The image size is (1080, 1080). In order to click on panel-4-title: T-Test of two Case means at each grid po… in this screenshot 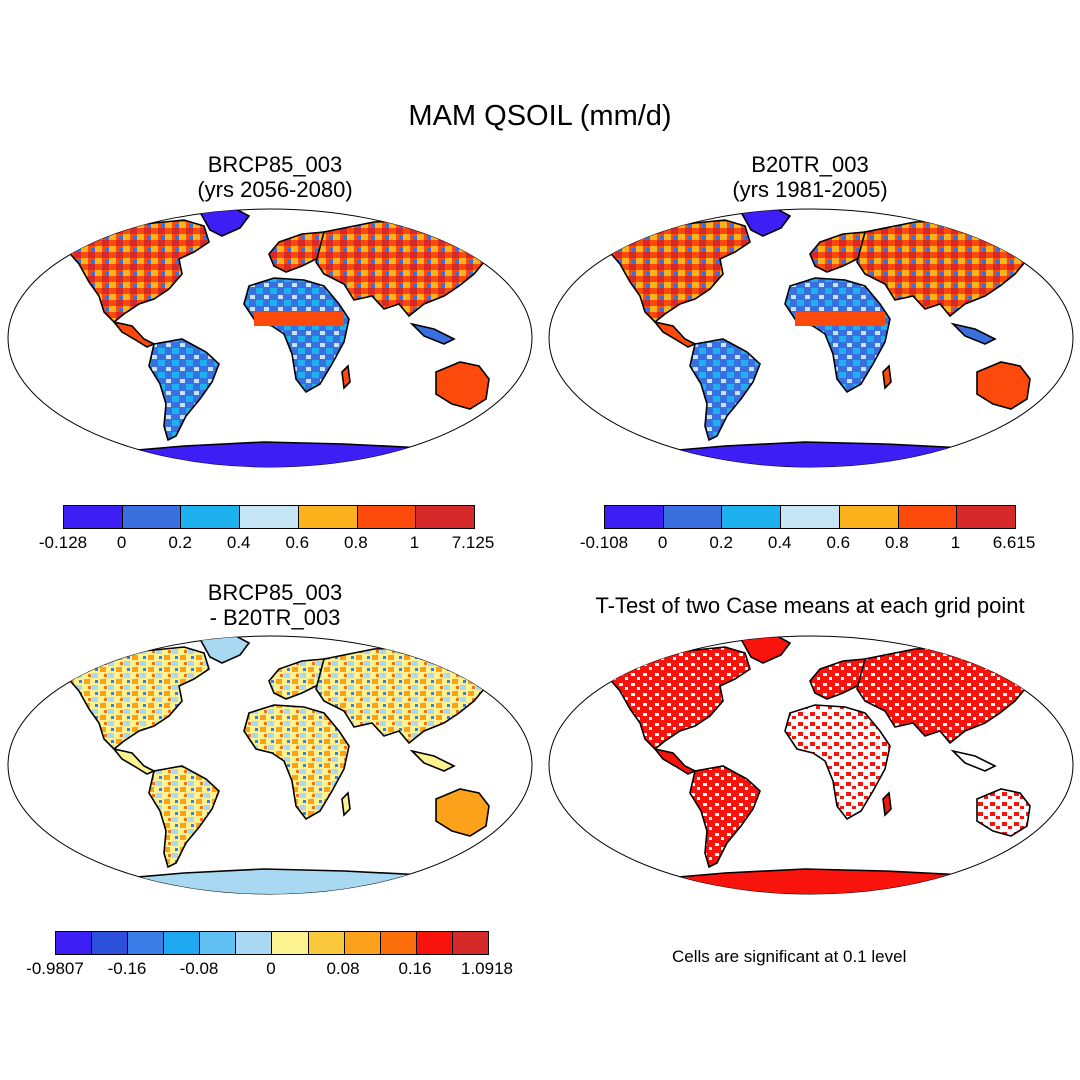, I will do `click(810, 605)`.